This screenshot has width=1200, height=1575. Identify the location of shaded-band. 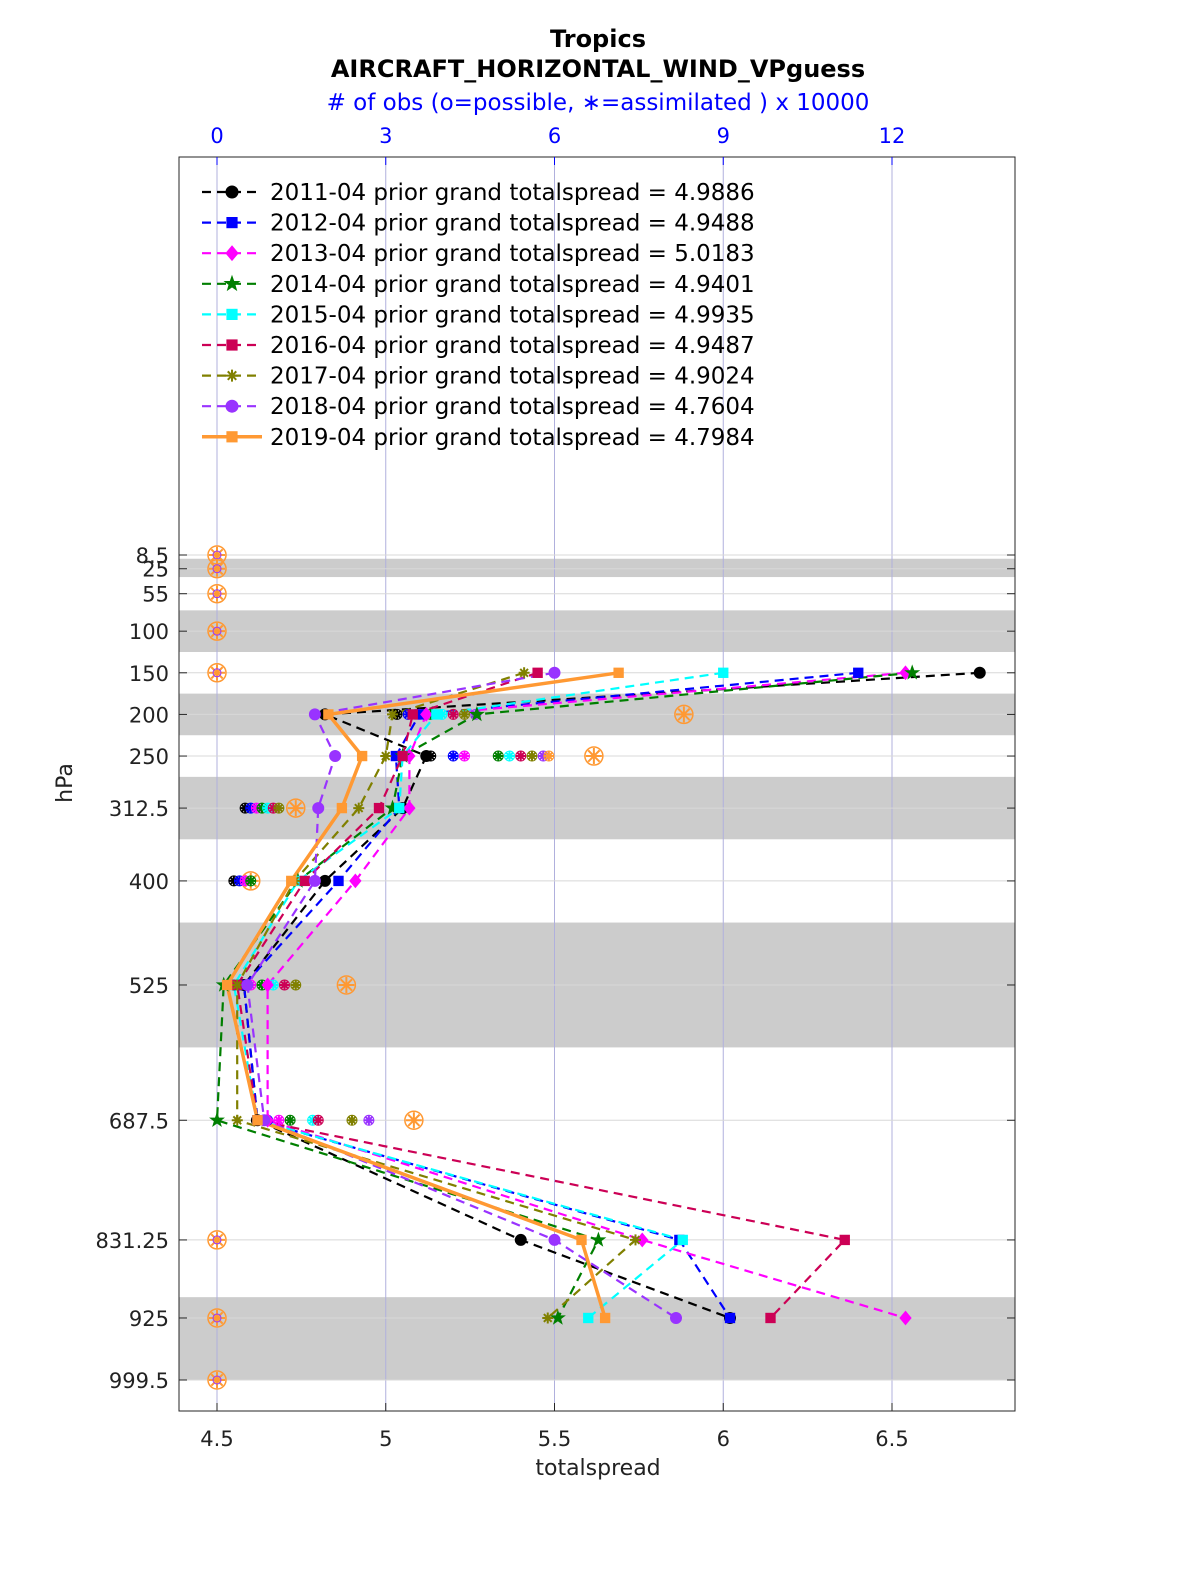
(597, 568).